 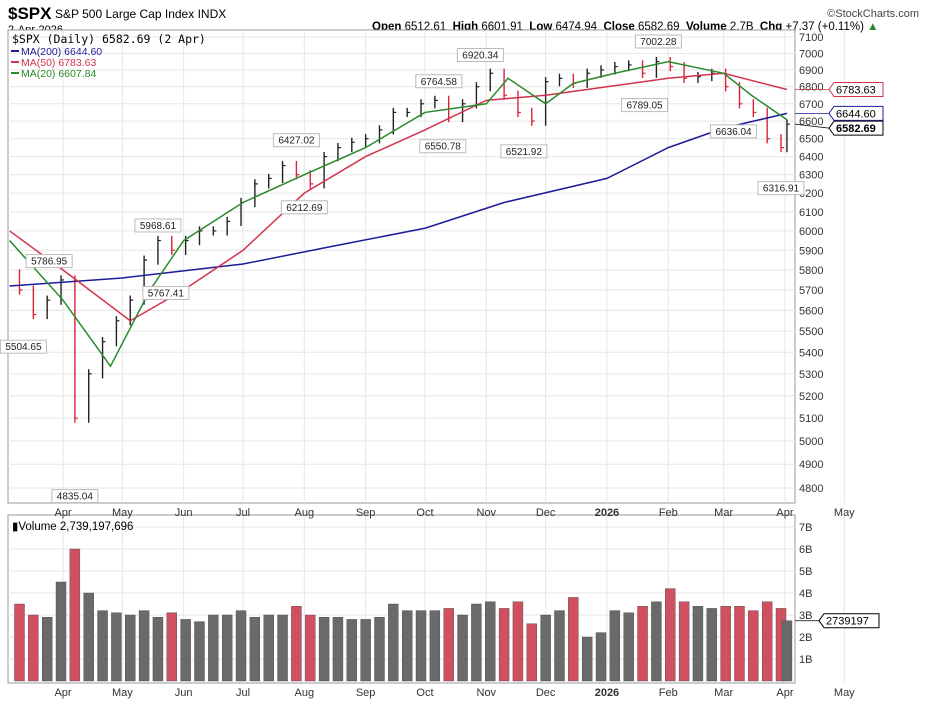 I want to click on price-annotation: 6789.05, so click(x=644, y=106).